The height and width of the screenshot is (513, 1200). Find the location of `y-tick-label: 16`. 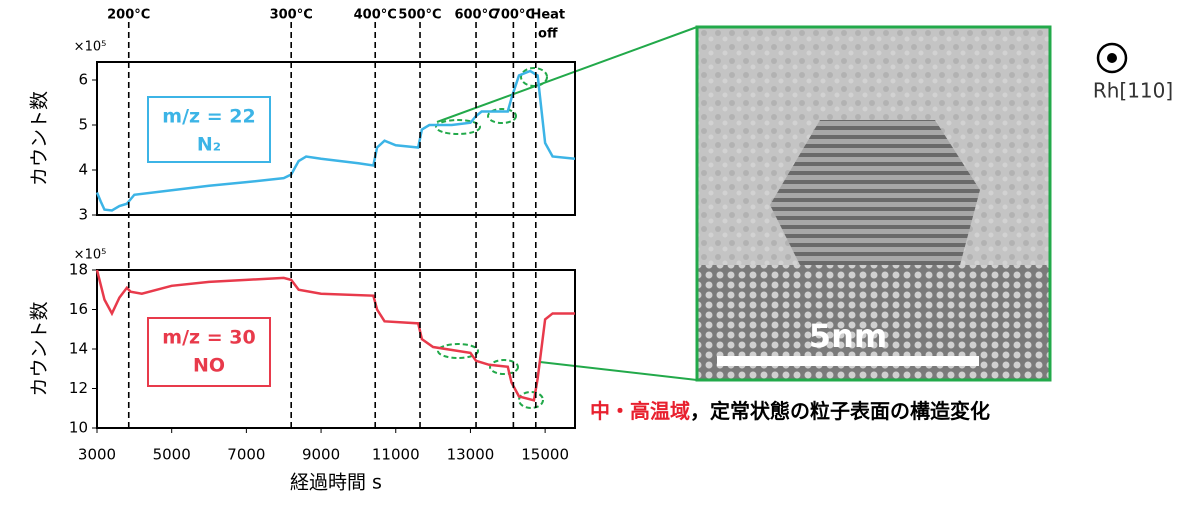

y-tick-label: 16 is located at coordinates (78, 309).